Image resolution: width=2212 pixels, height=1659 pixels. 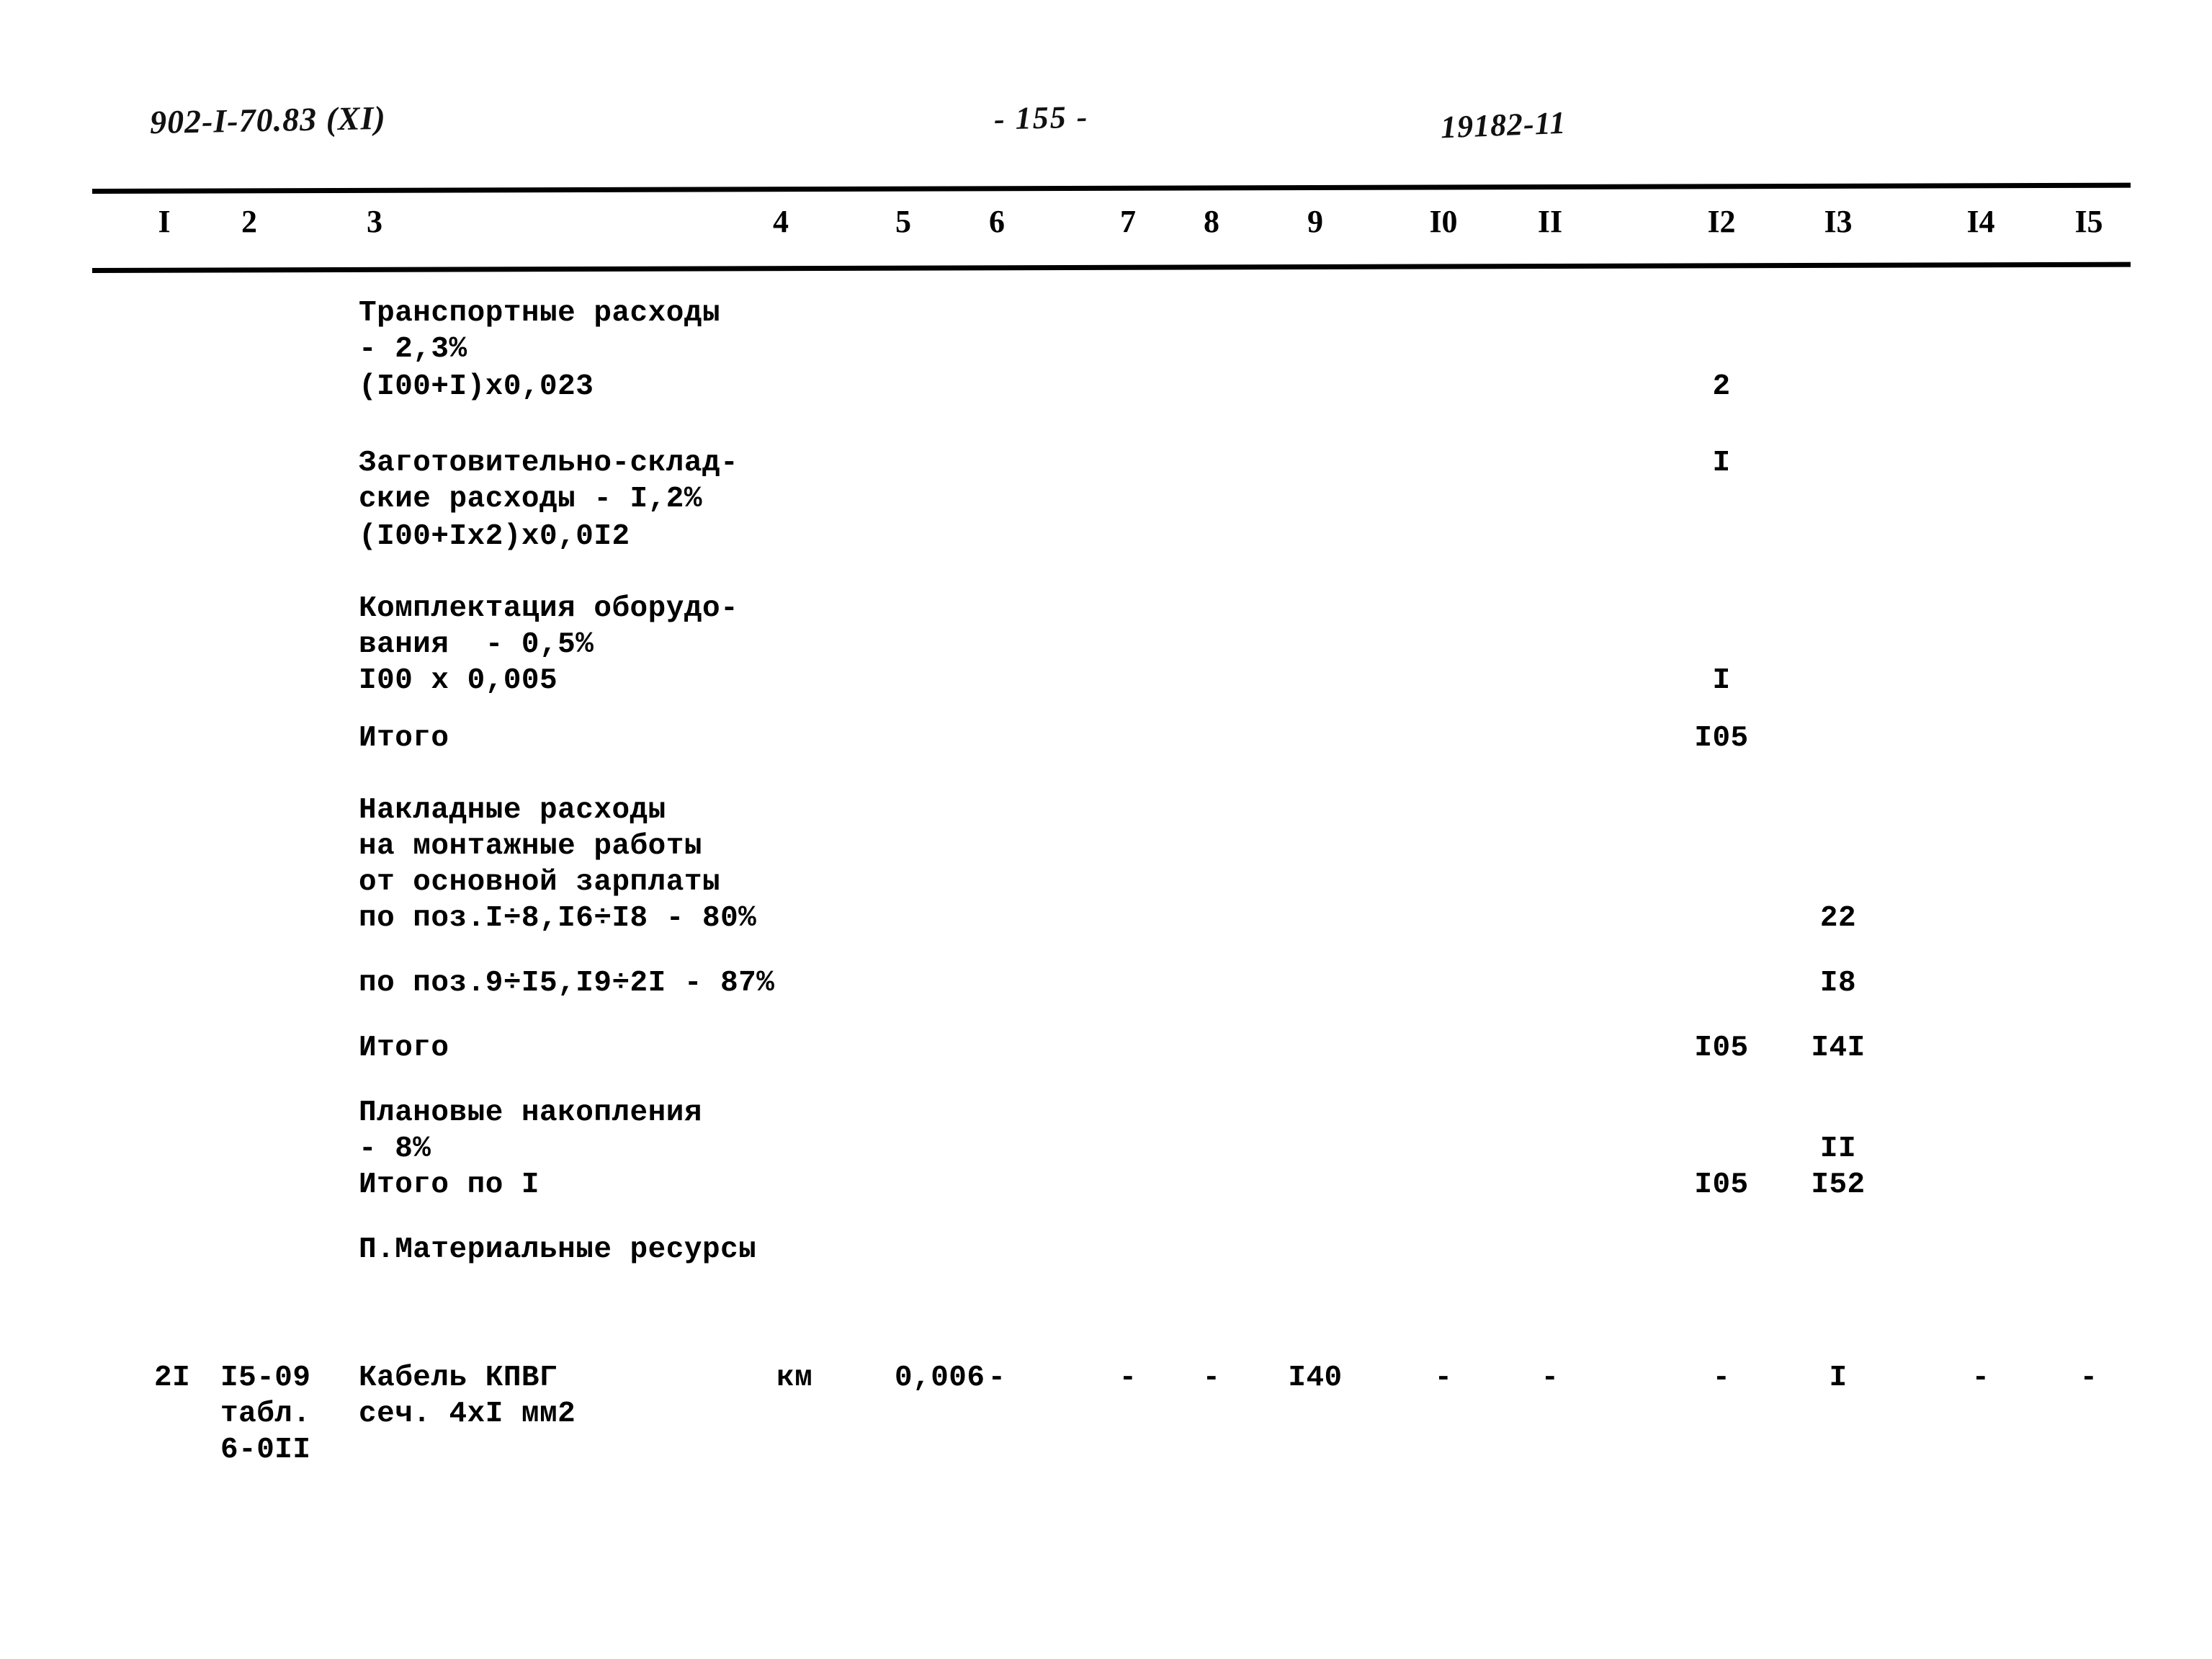 What do you see at coordinates (940, 1378) in the screenshot?
I see `material-row-quantity: 0,006` at bounding box center [940, 1378].